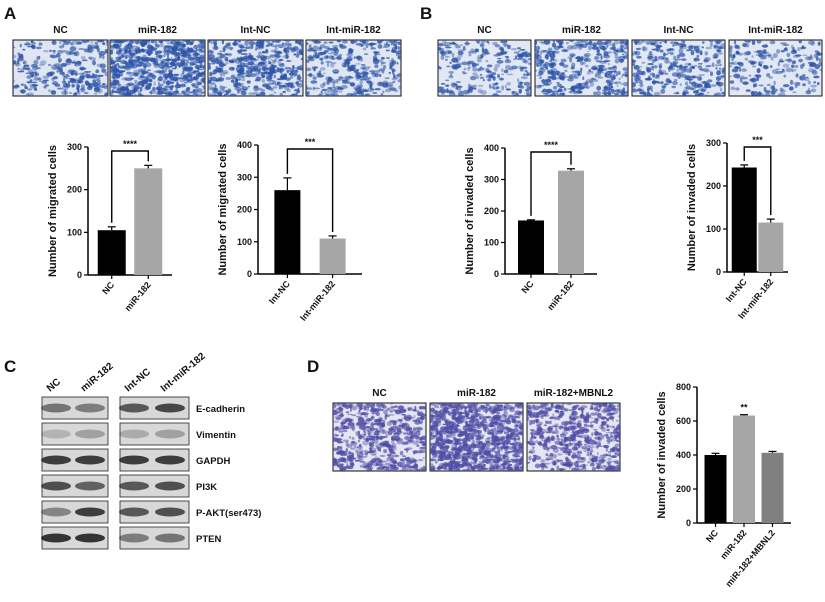 The width and height of the screenshot is (825, 602). Describe the element at coordinates (74, 232) in the screenshot. I see `y-tick-label: 100` at that location.